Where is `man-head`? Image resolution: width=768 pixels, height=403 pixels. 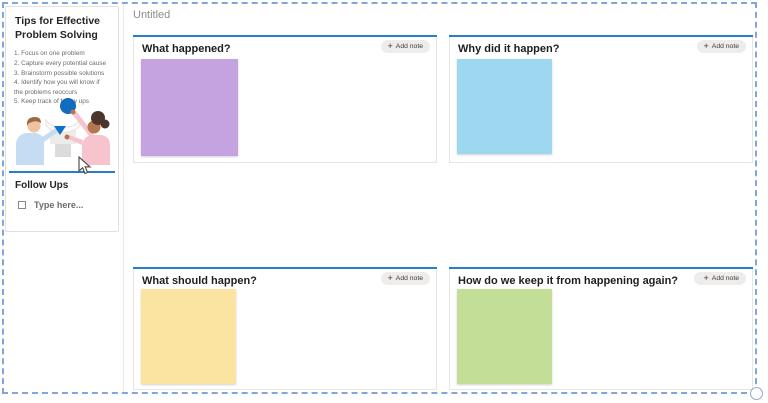 man-head is located at coordinates (34, 126).